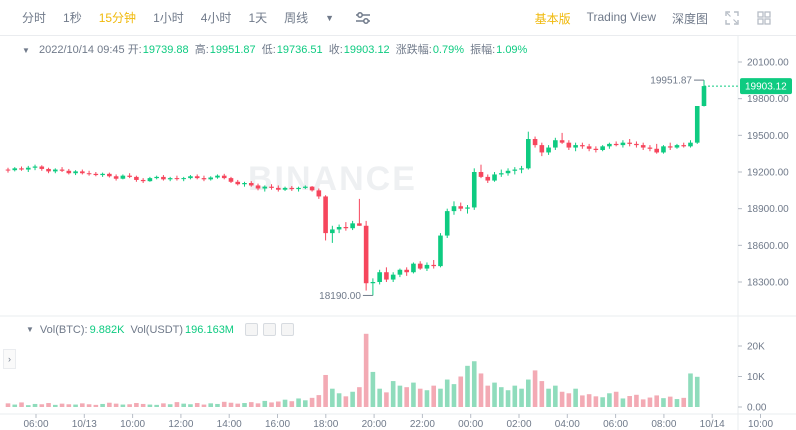  Describe the element at coordinates (258, 18) in the screenshot. I see `interval-5: 1天` at that location.